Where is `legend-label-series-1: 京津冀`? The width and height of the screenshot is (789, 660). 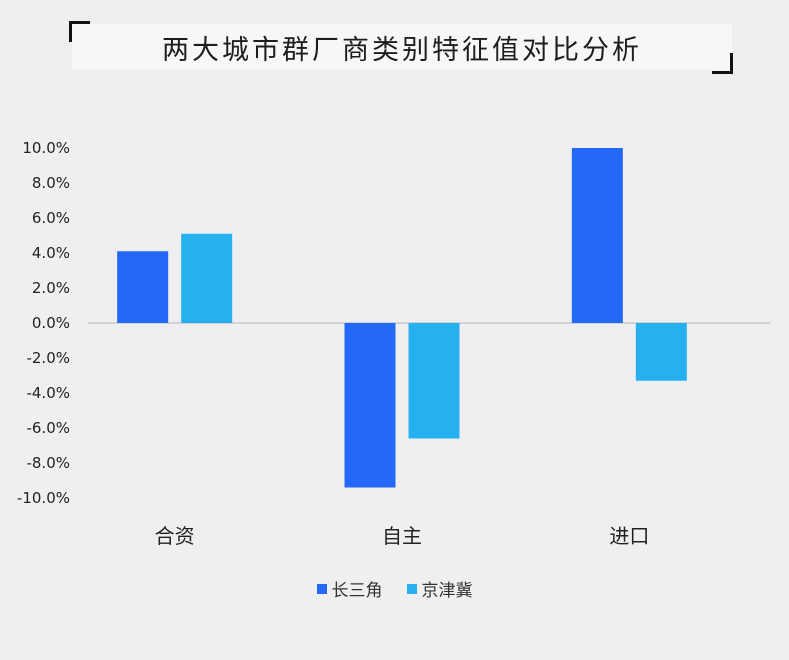
legend-label-series-1: 京津冀 is located at coordinates (447, 591).